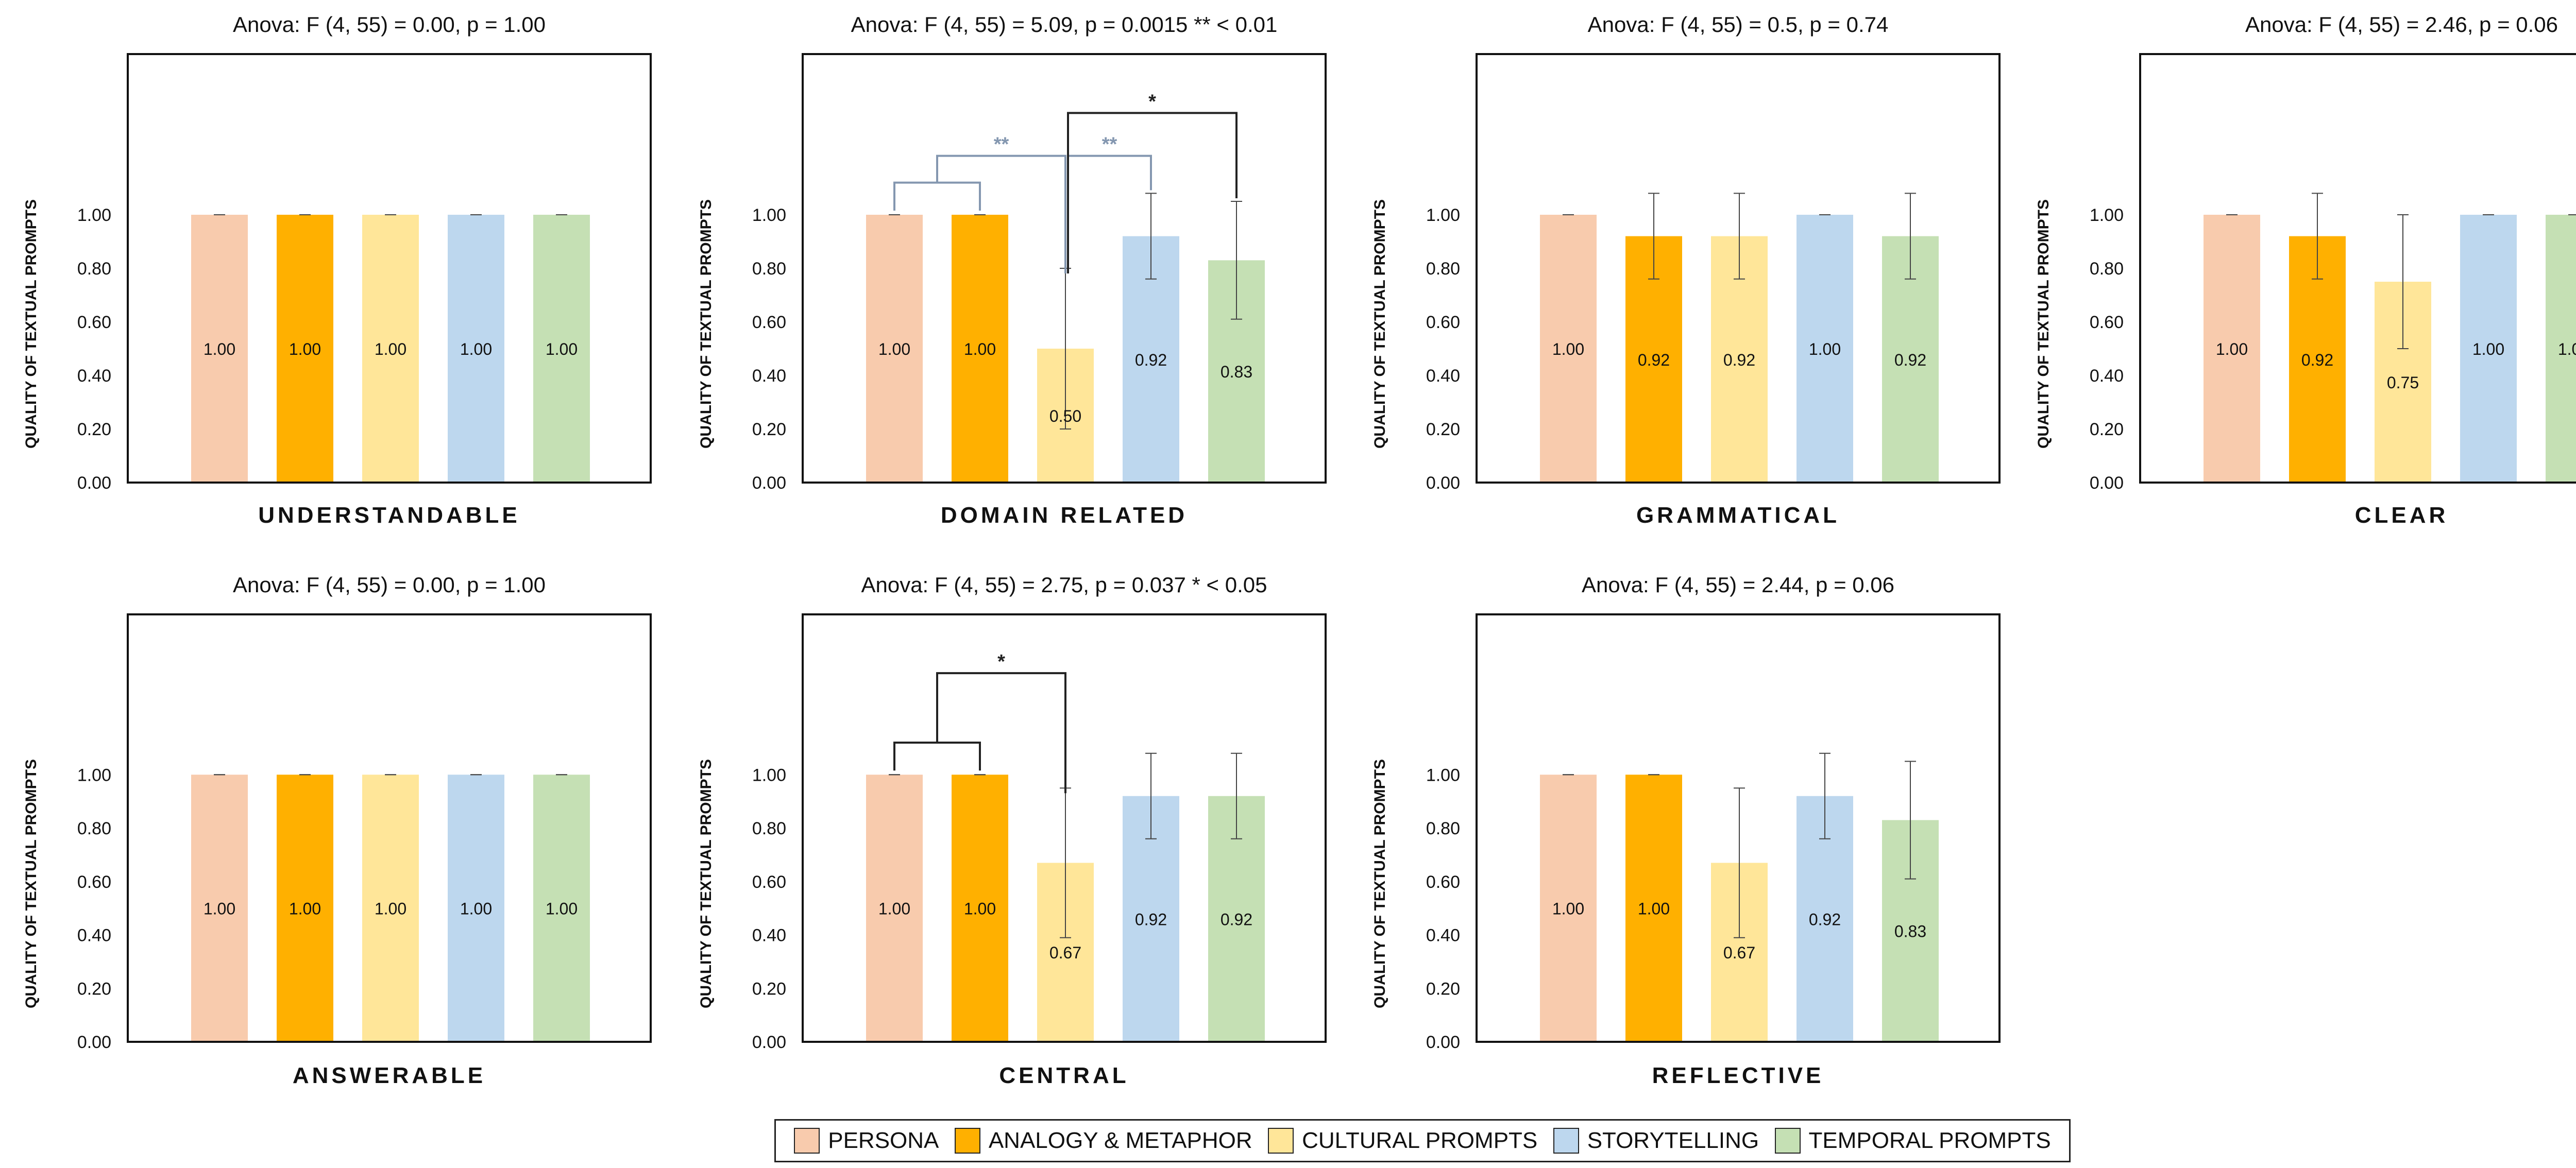  Describe the element at coordinates (1566, 1141) in the screenshot. I see `legend-swatch-storytelling` at that location.